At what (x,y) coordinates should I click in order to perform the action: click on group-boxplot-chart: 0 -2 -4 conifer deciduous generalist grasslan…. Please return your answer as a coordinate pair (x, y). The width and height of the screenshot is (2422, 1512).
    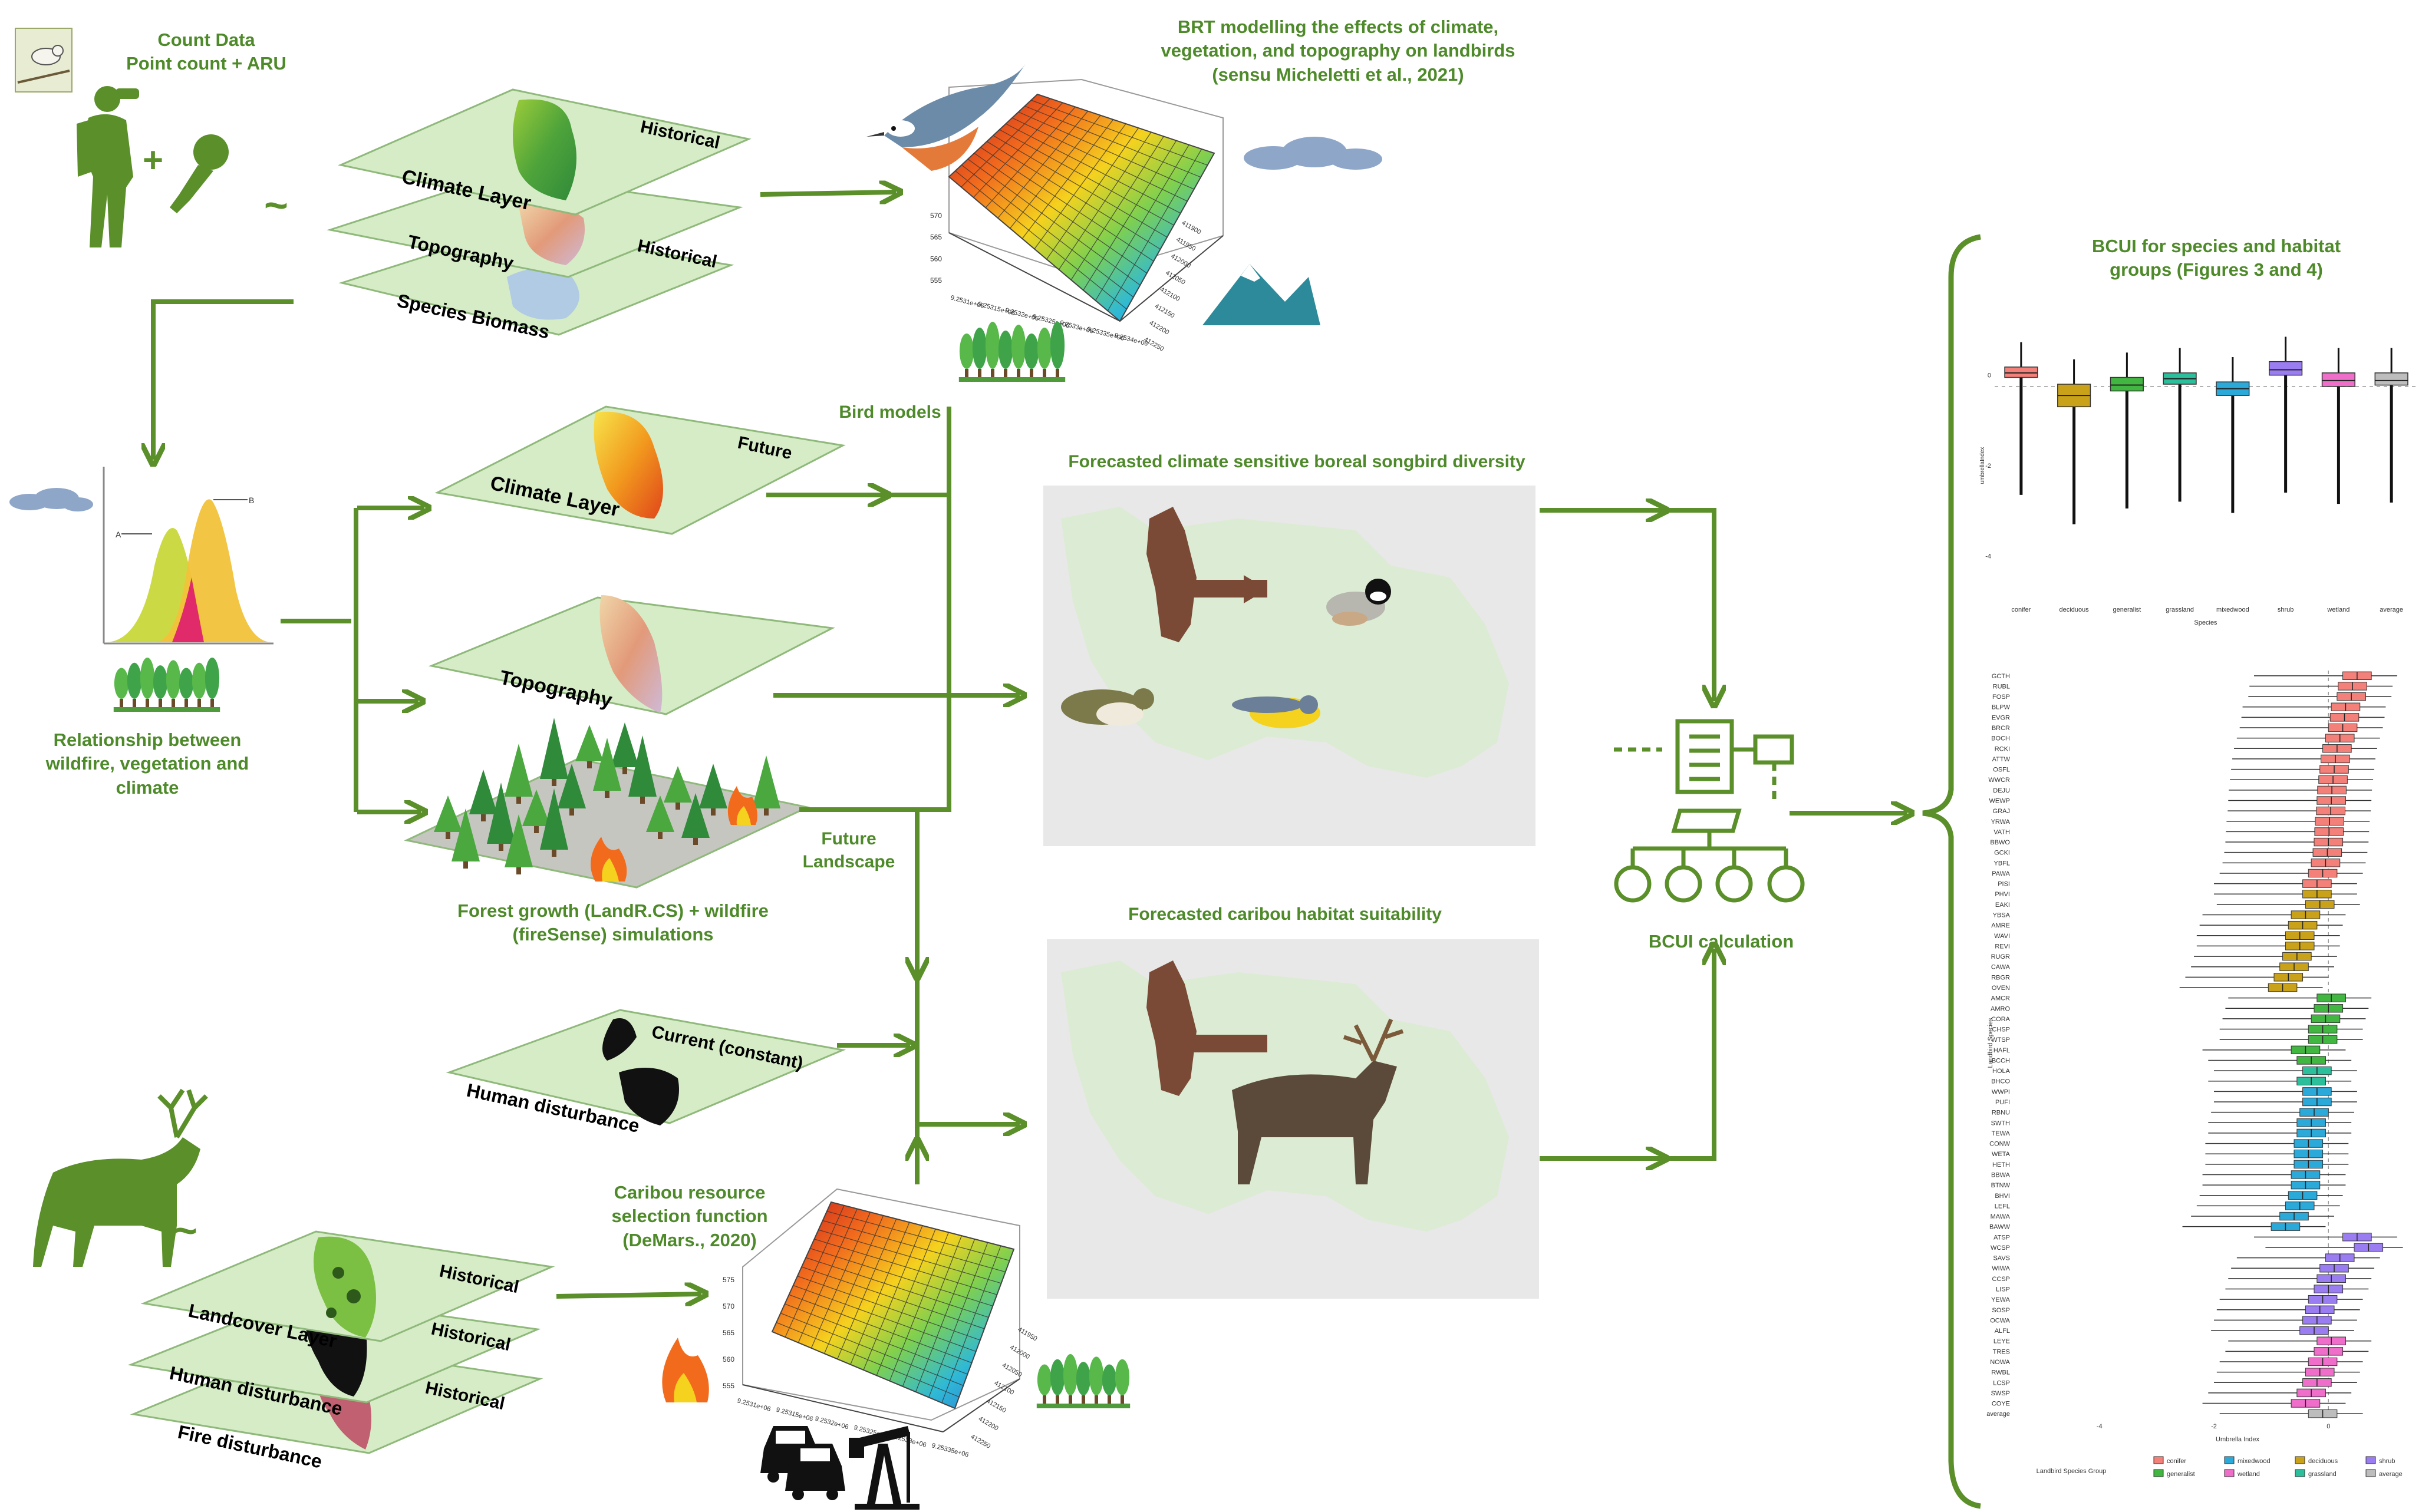
    Looking at the image, I should click on (2198, 478).